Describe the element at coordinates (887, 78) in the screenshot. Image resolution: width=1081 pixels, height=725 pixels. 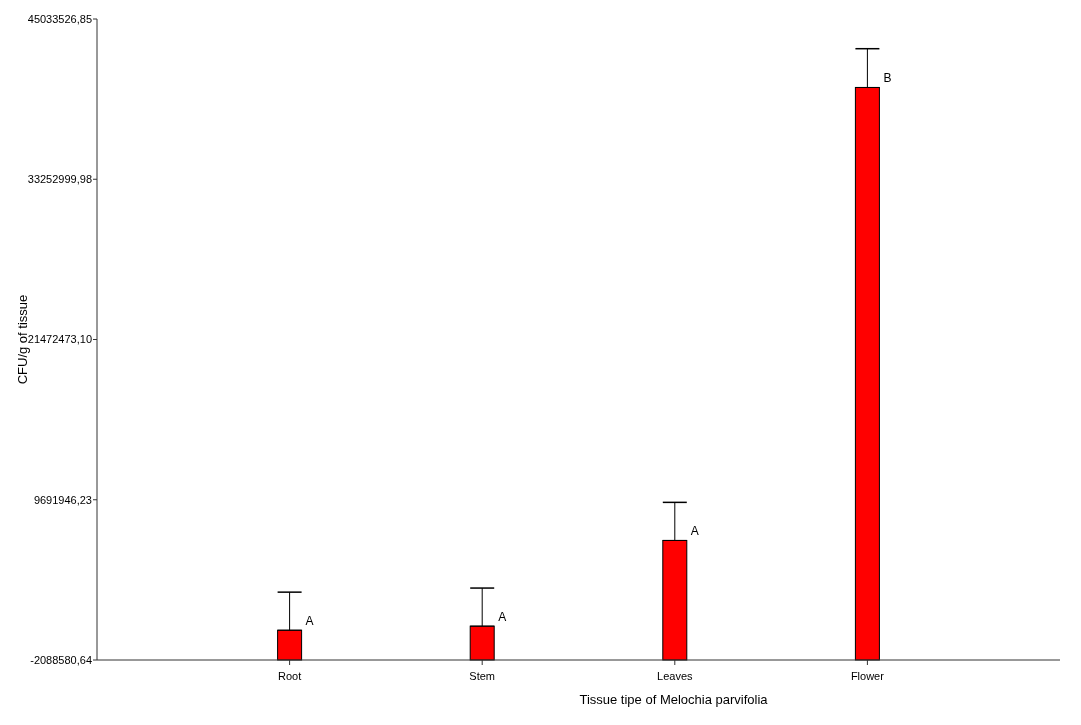
I see `annotation: B` at that location.